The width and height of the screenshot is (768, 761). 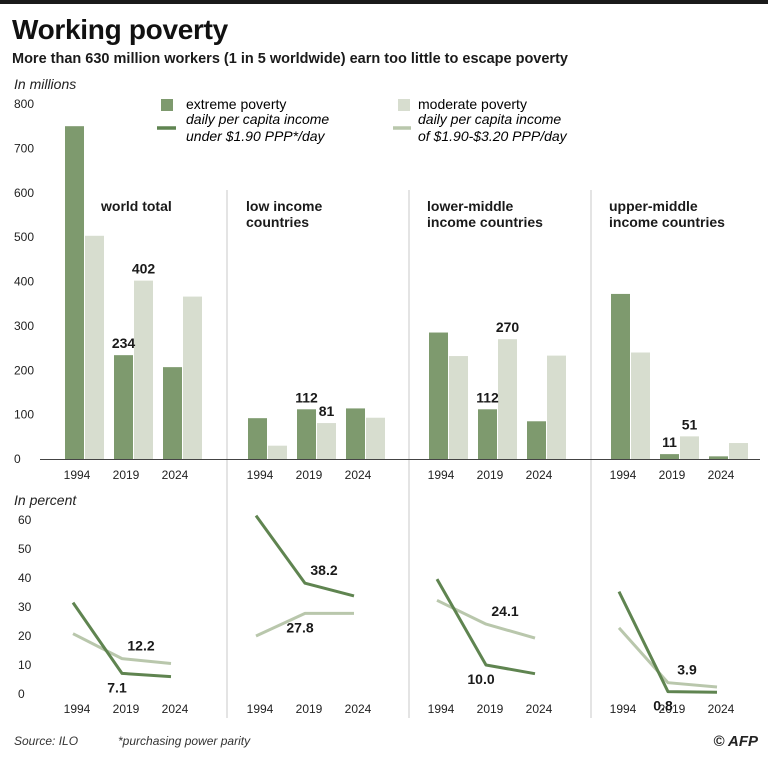 I want to click on bar-y-tick: 100, so click(x=24, y=415).